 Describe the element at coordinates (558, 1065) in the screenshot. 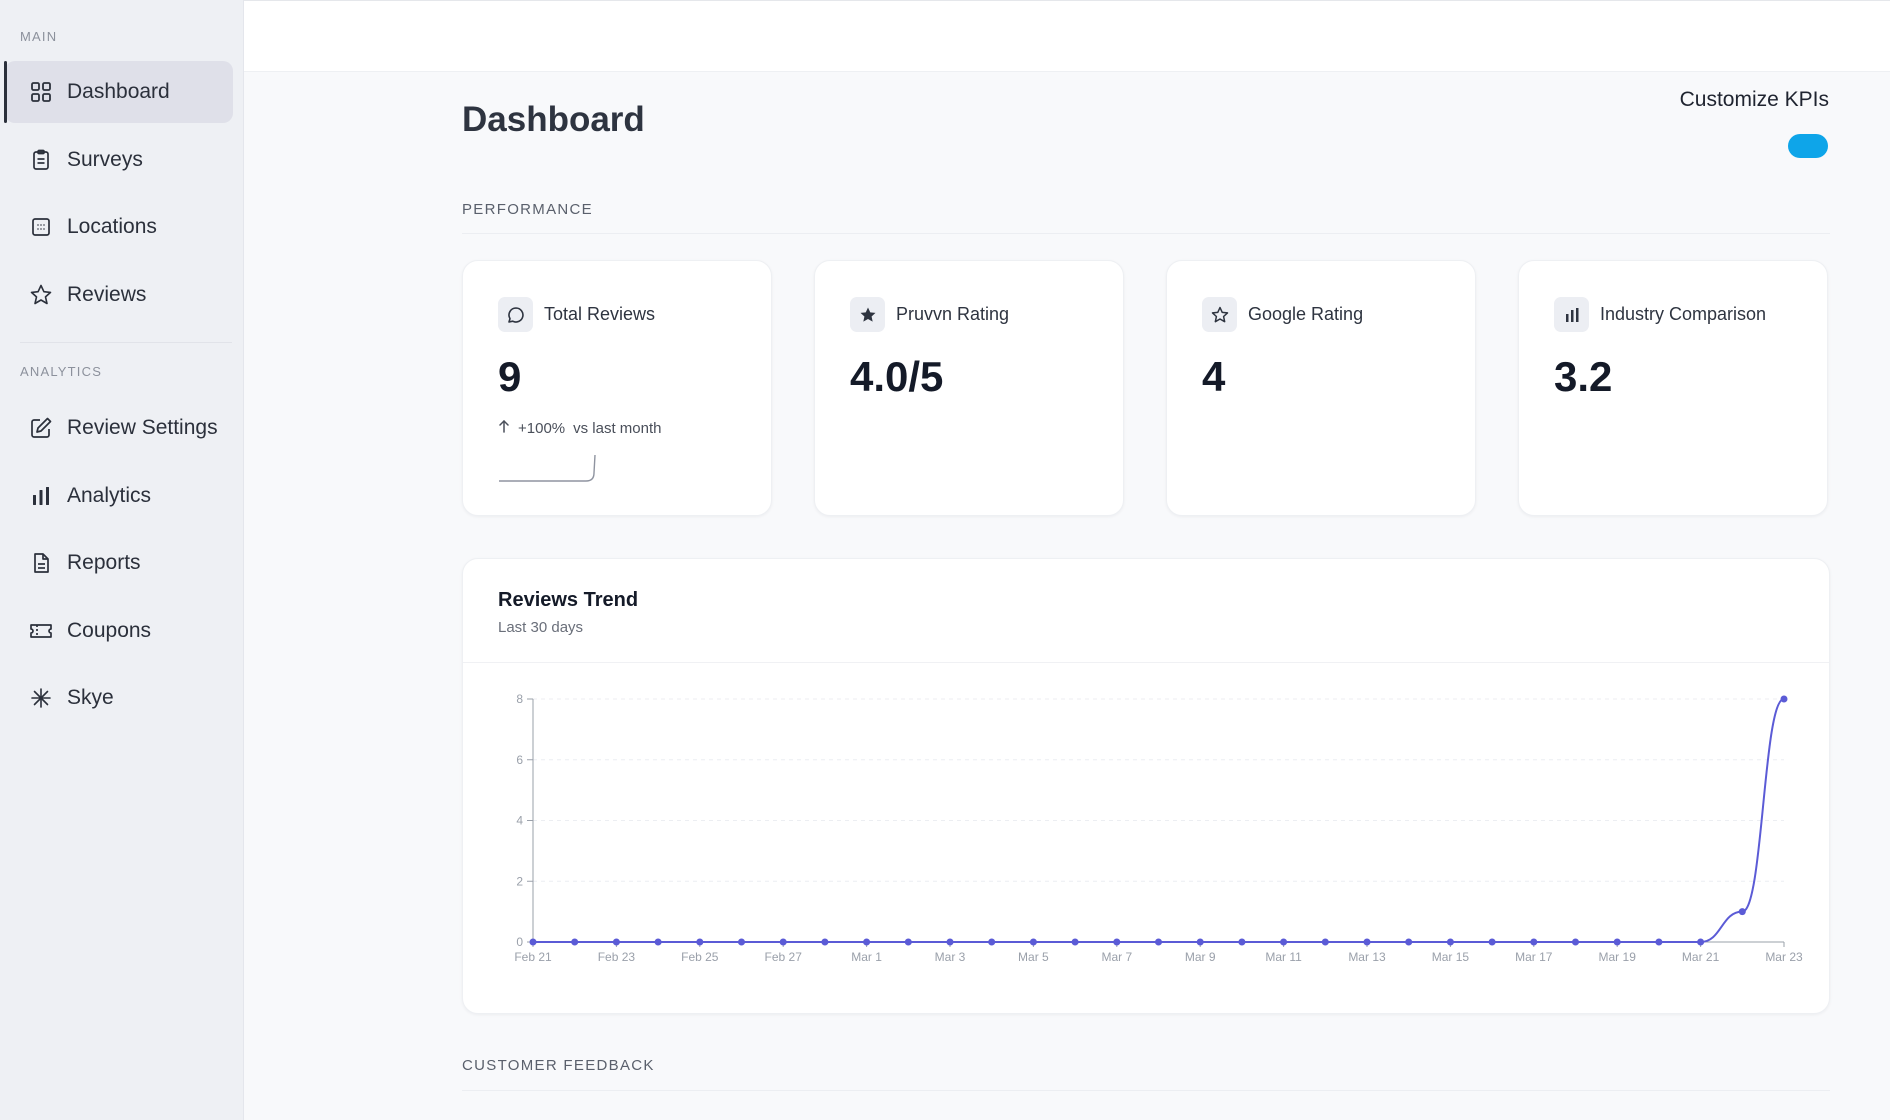

I see `customer-feedback-section-label: CUSTOMER FEEDBACK` at that location.